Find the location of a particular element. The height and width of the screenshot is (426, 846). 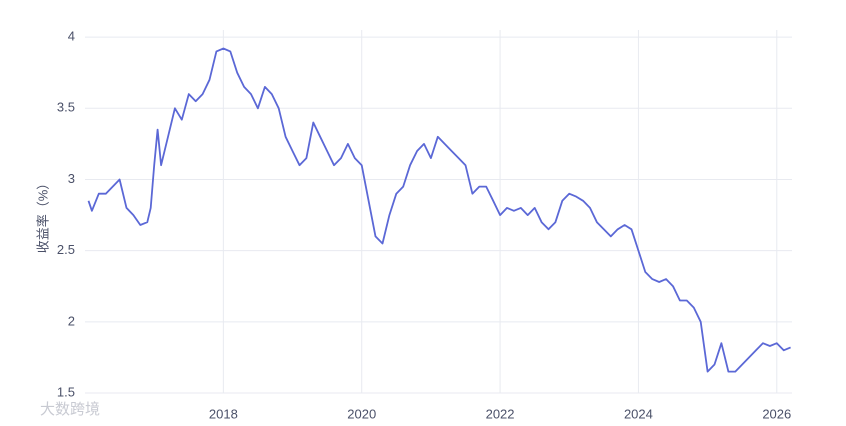

y-tick-label: 3.5 is located at coordinates (66, 107).